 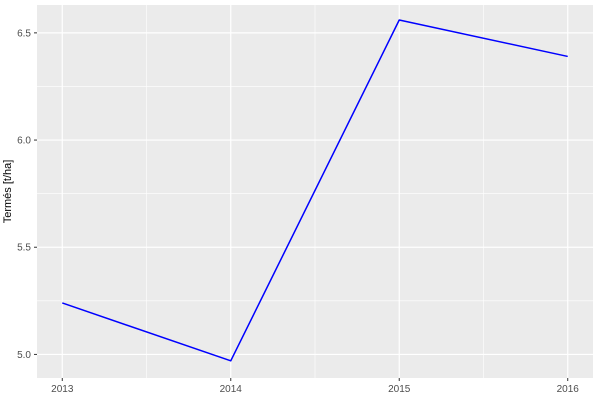 What do you see at coordinates (568, 389) in the screenshot?
I see `x-tick-label: 2016` at bounding box center [568, 389].